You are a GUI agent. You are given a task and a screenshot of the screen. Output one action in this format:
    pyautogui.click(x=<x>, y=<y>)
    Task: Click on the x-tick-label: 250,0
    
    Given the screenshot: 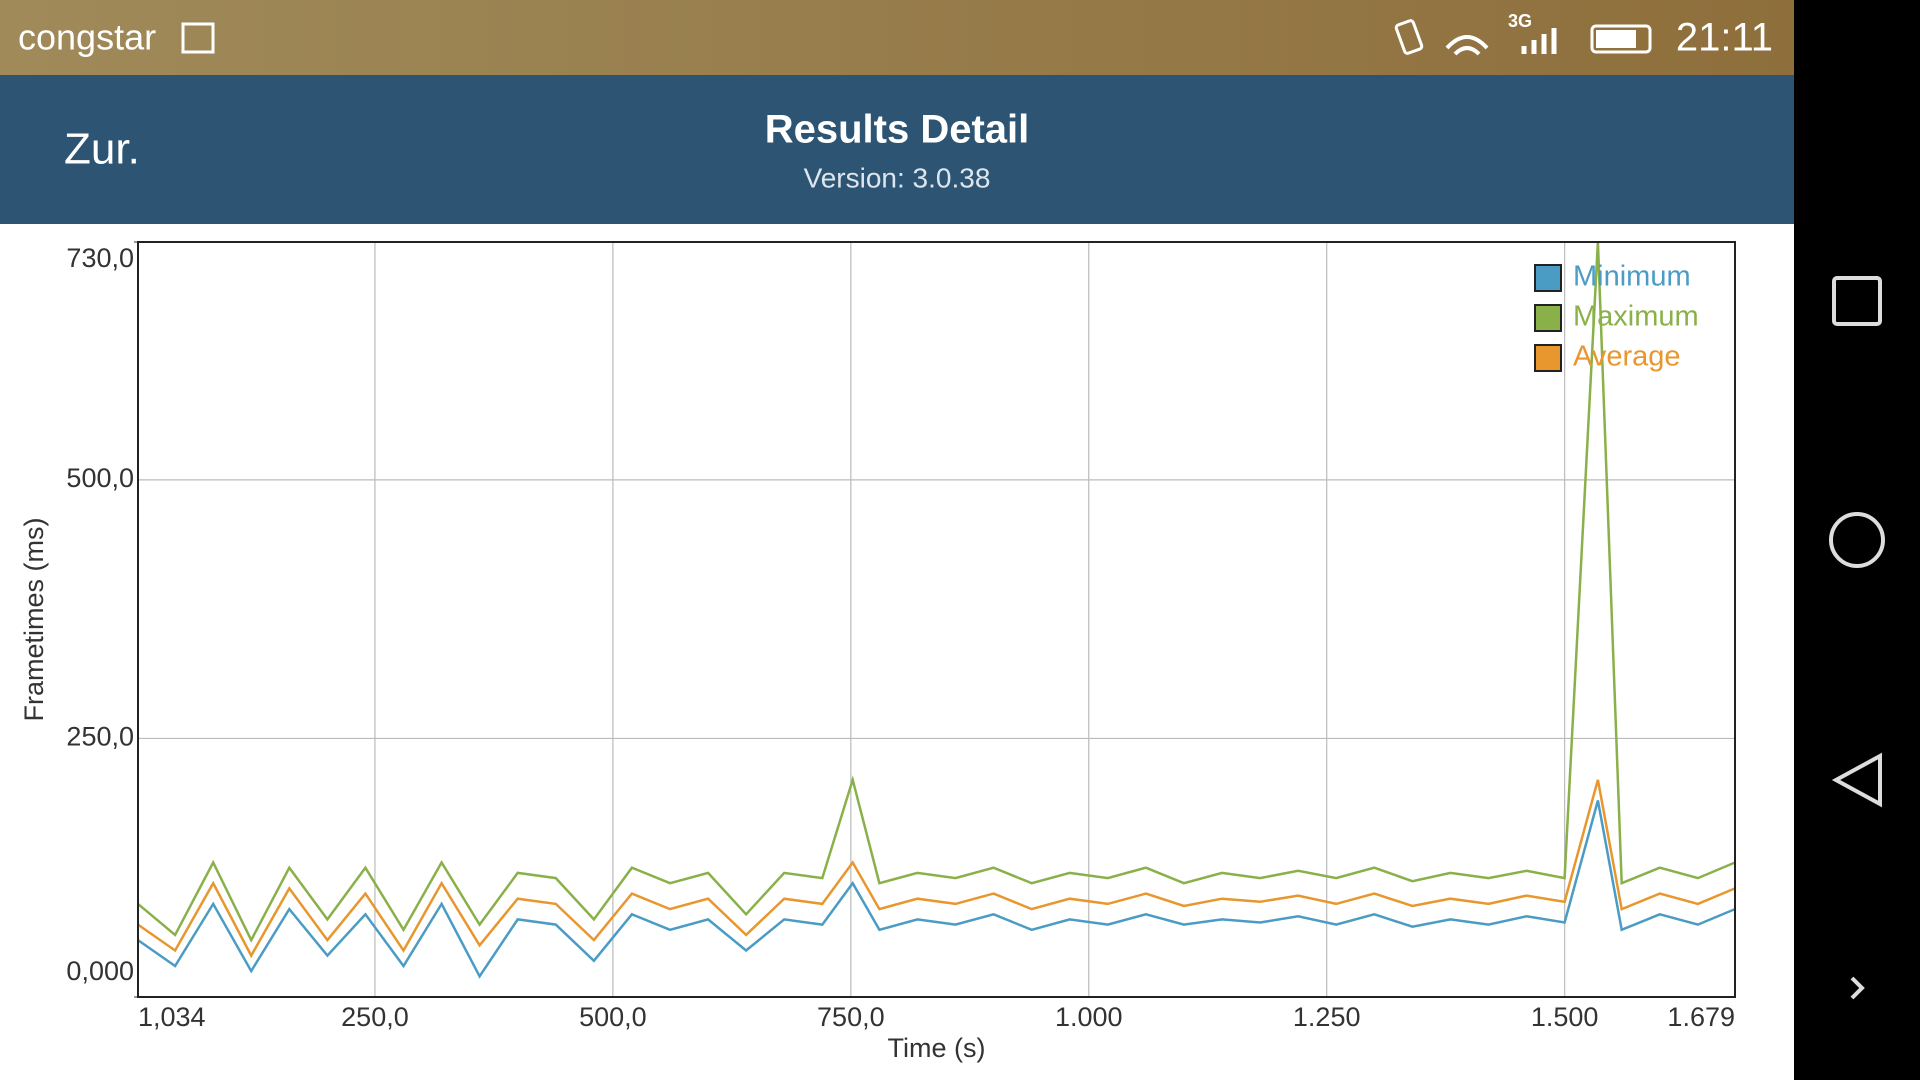 What is the action you would take?
    pyautogui.click(x=375, y=1017)
    